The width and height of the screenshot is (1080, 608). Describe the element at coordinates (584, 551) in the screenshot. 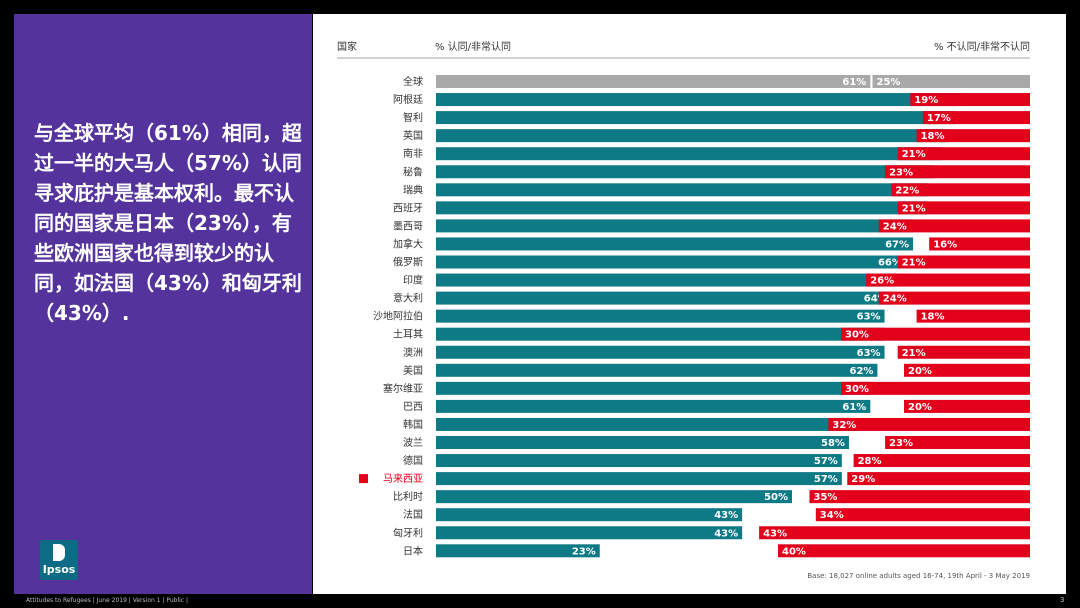

I see `agree-value-label: 23%` at that location.